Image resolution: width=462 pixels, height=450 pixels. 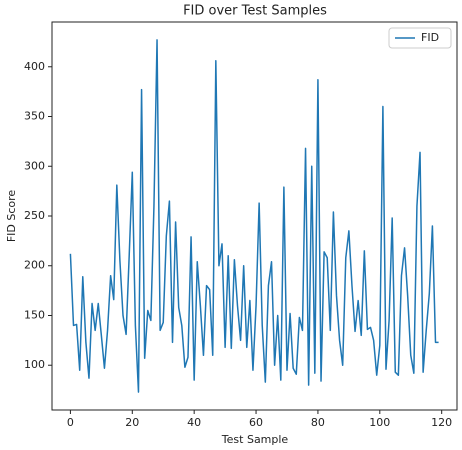 What do you see at coordinates (70, 422) in the screenshot?
I see `x-tick-label: 0` at bounding box center [70, 422].